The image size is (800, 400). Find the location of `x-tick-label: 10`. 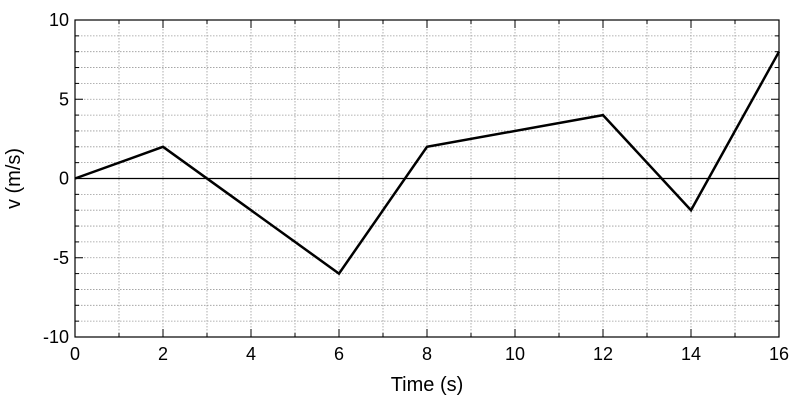

x-tick-label: 10 is located at coordinates (515, 354).